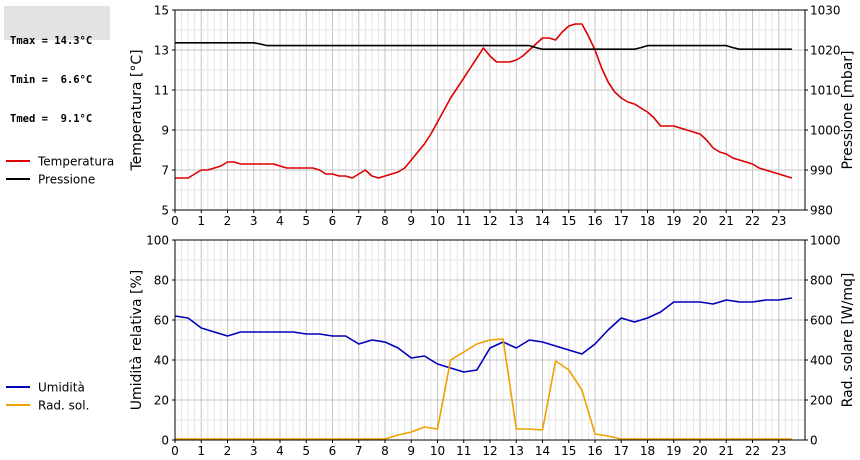 This screenshot has width=860, height=460. Describe the element at coordinates (161, 321) in the screenshot. I see `y-tick-label: 60` at that location.